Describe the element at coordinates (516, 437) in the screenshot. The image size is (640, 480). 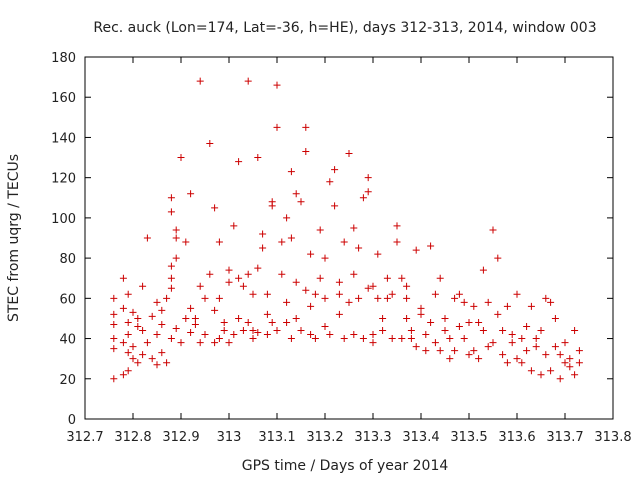
I see `x-tick-label: 313.6` at that location.